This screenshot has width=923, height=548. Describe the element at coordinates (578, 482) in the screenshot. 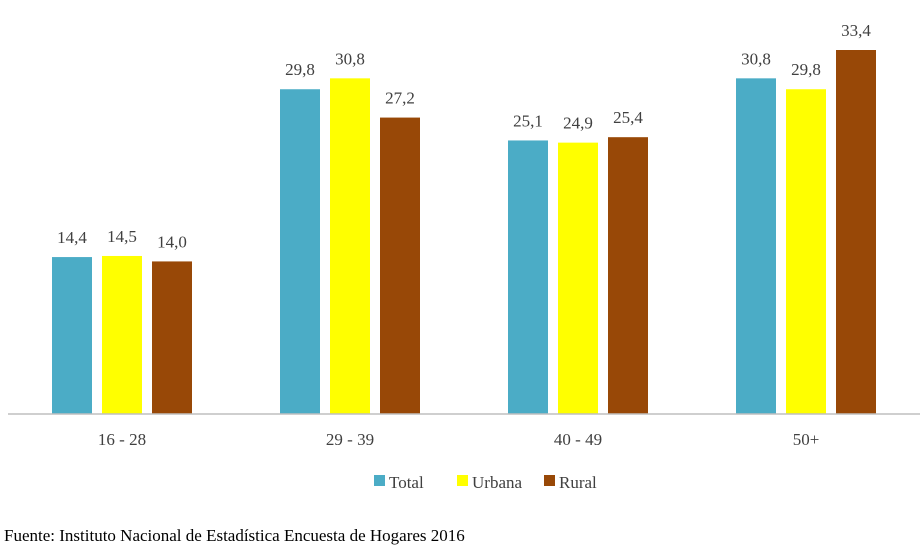

I see `legend-label-rural: Rural` at that location.